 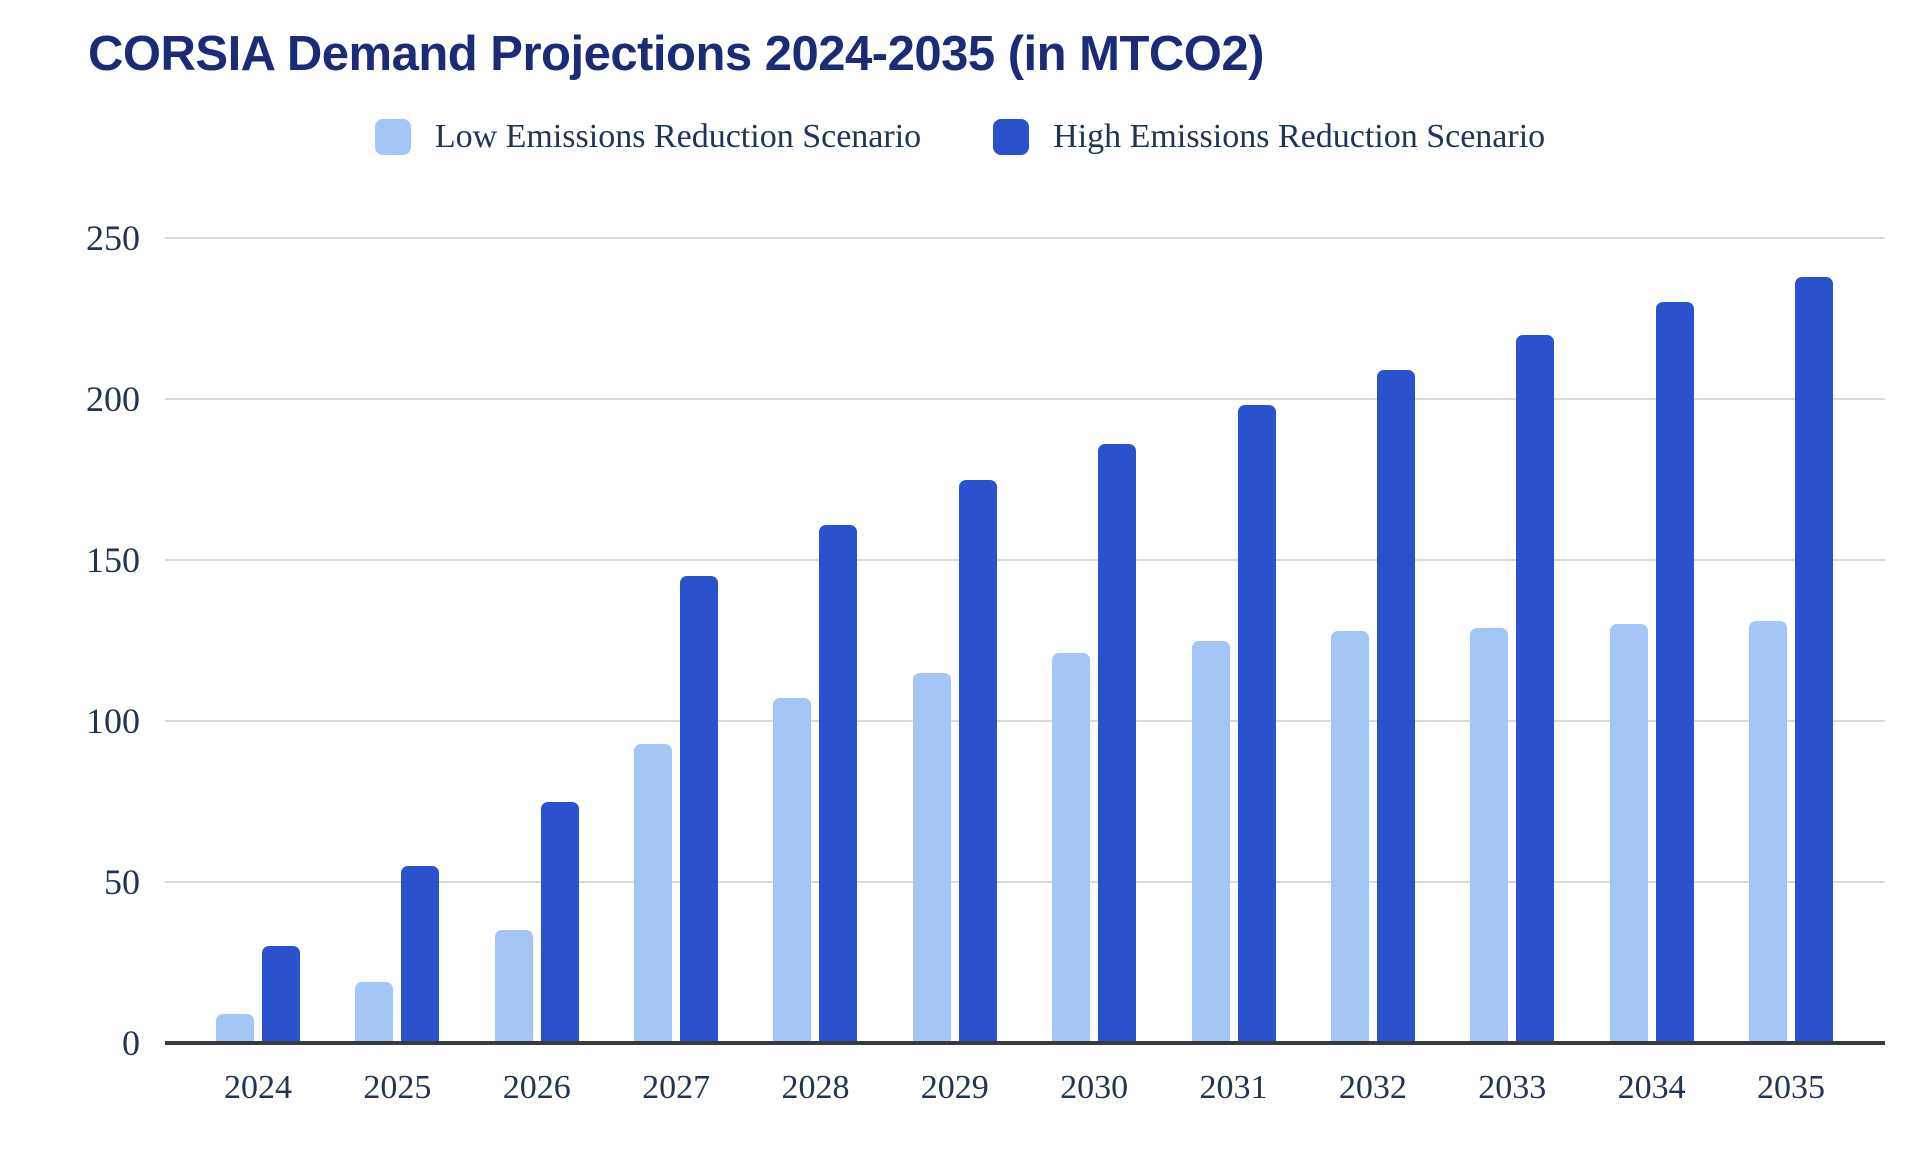 What do you see at coordinates (392, 137) in the screenshot?
I see `legend-swatch-low-icon` at bounding box center [392, 137].